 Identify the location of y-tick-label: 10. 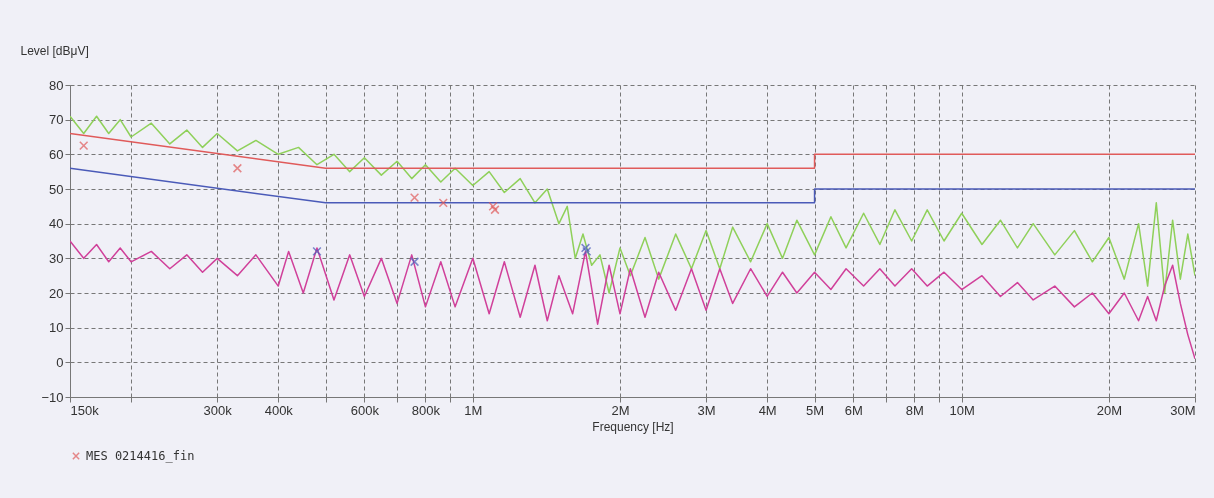
(56, 328).